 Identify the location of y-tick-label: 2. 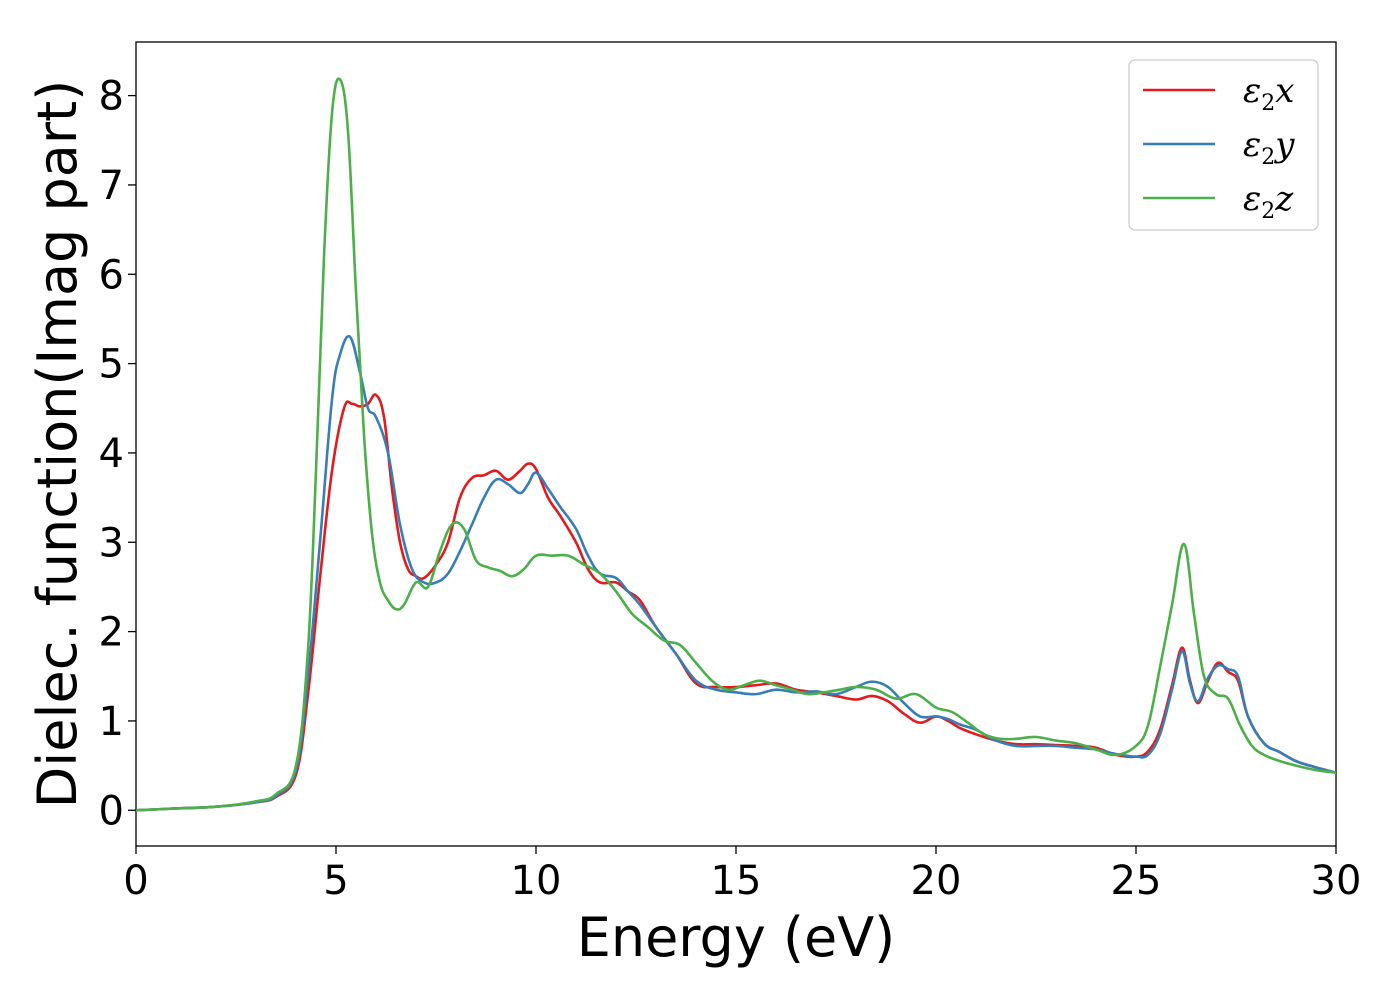
(111, 633).